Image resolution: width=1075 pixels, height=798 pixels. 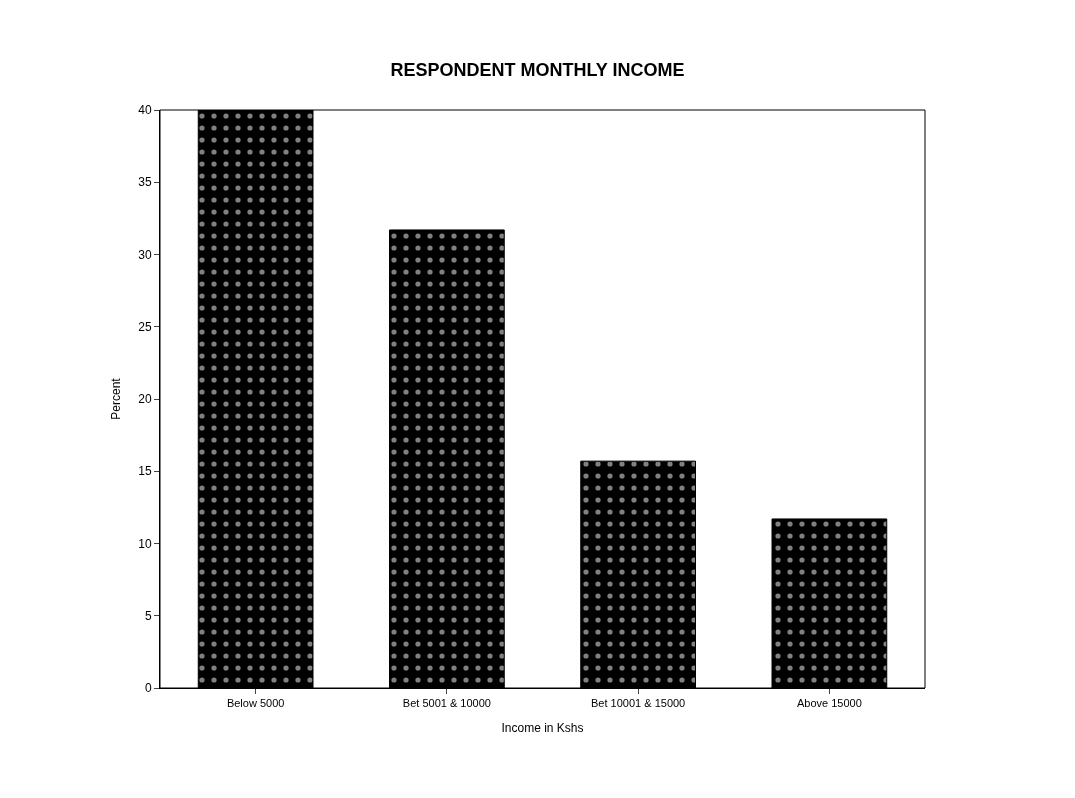 What do you see at coordinates (145, 110) in the screenshot?
I see `y-tick-label: 40` at bounding box center [145, 110].